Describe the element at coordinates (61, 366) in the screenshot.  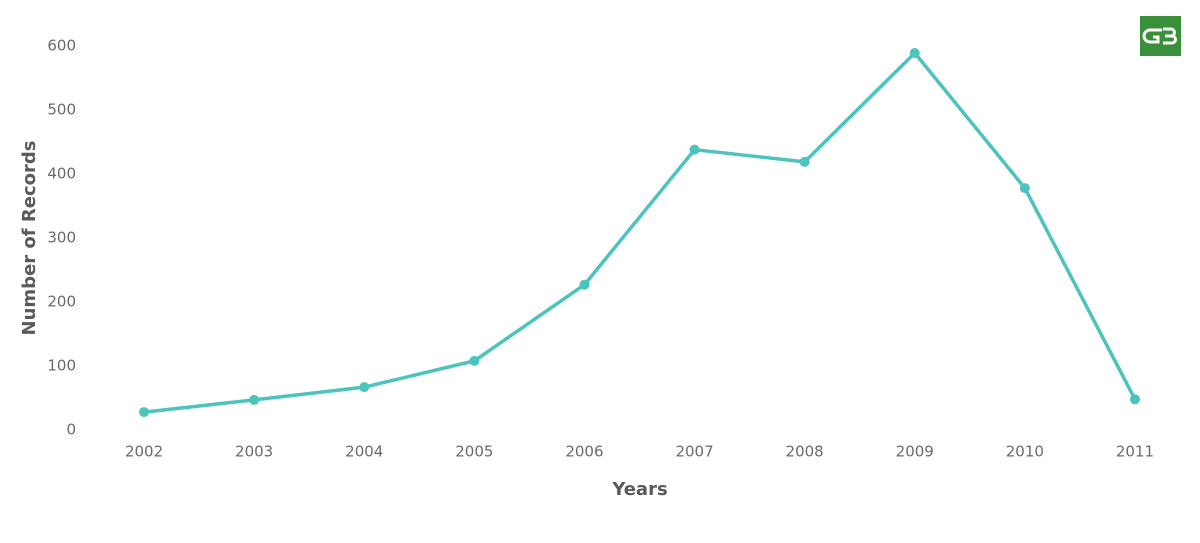
I see `y-tick-label: 100` at that location.